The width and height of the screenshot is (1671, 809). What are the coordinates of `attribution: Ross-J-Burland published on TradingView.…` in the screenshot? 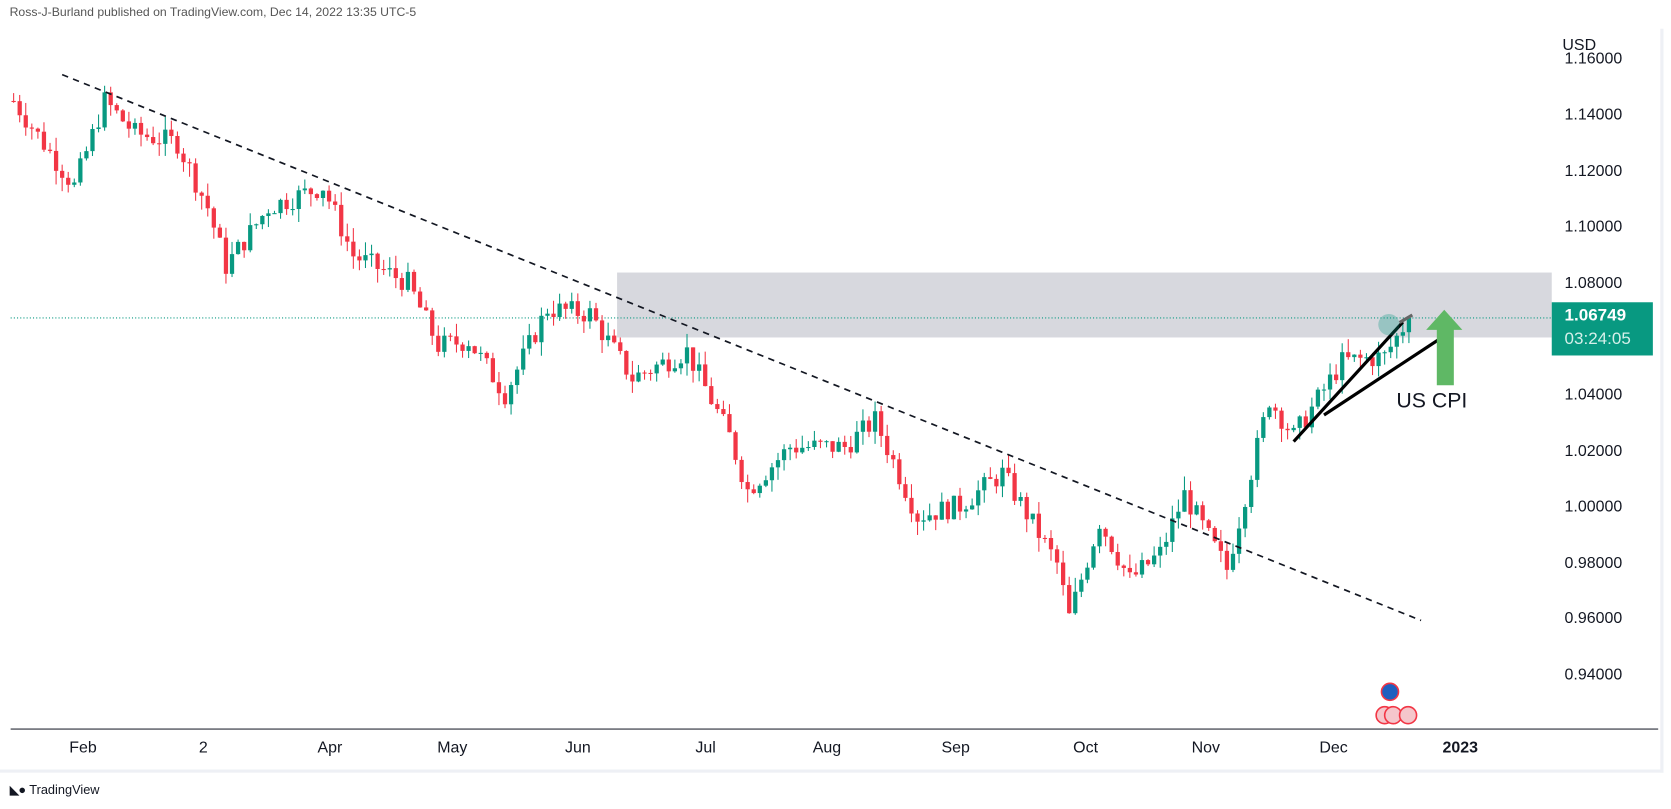 It's located at (213, 13).